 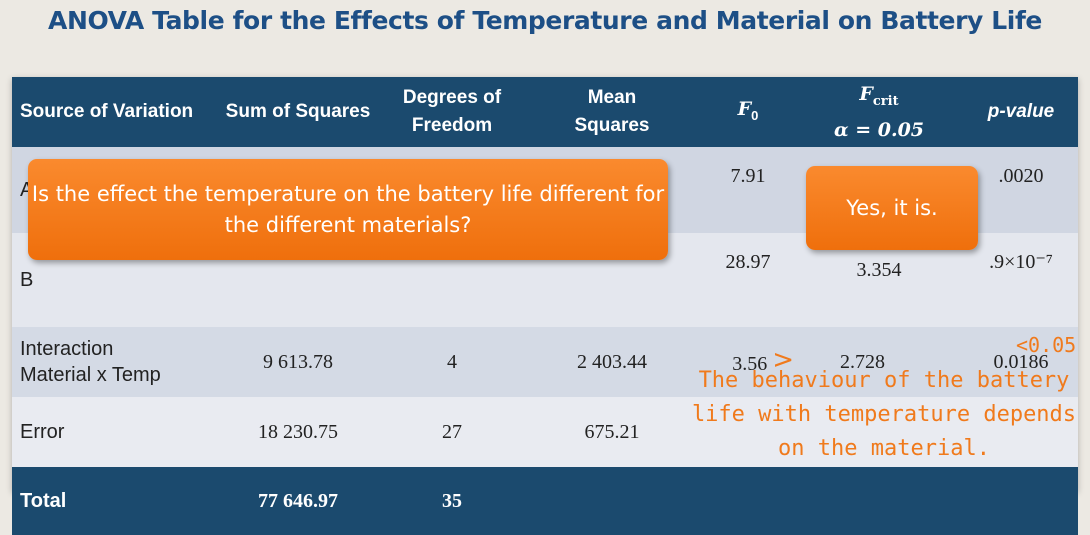 What do you see at coordinates (748, 190) in the screenshot?
I see `row-f0: 7.91` at bounding box center [748, 190].